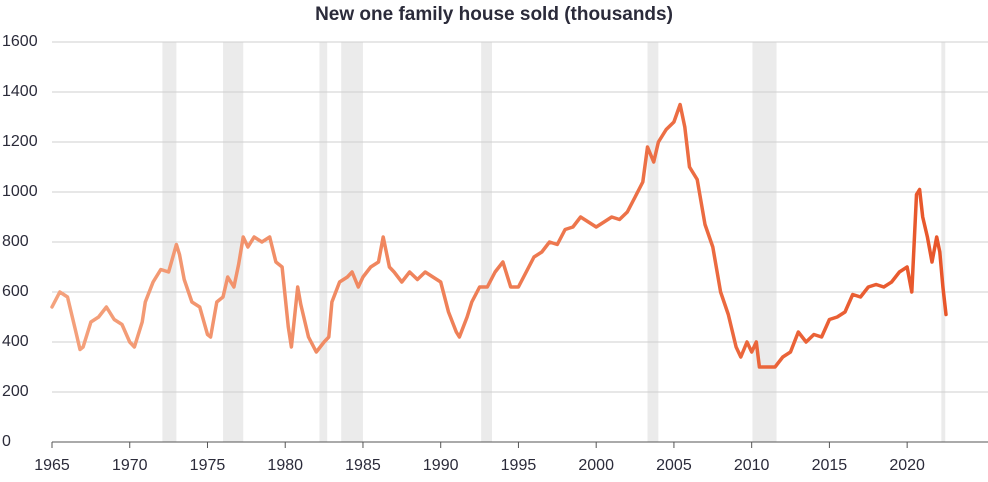  I want to click on x-tick-label: 1985, so click(363, 465).